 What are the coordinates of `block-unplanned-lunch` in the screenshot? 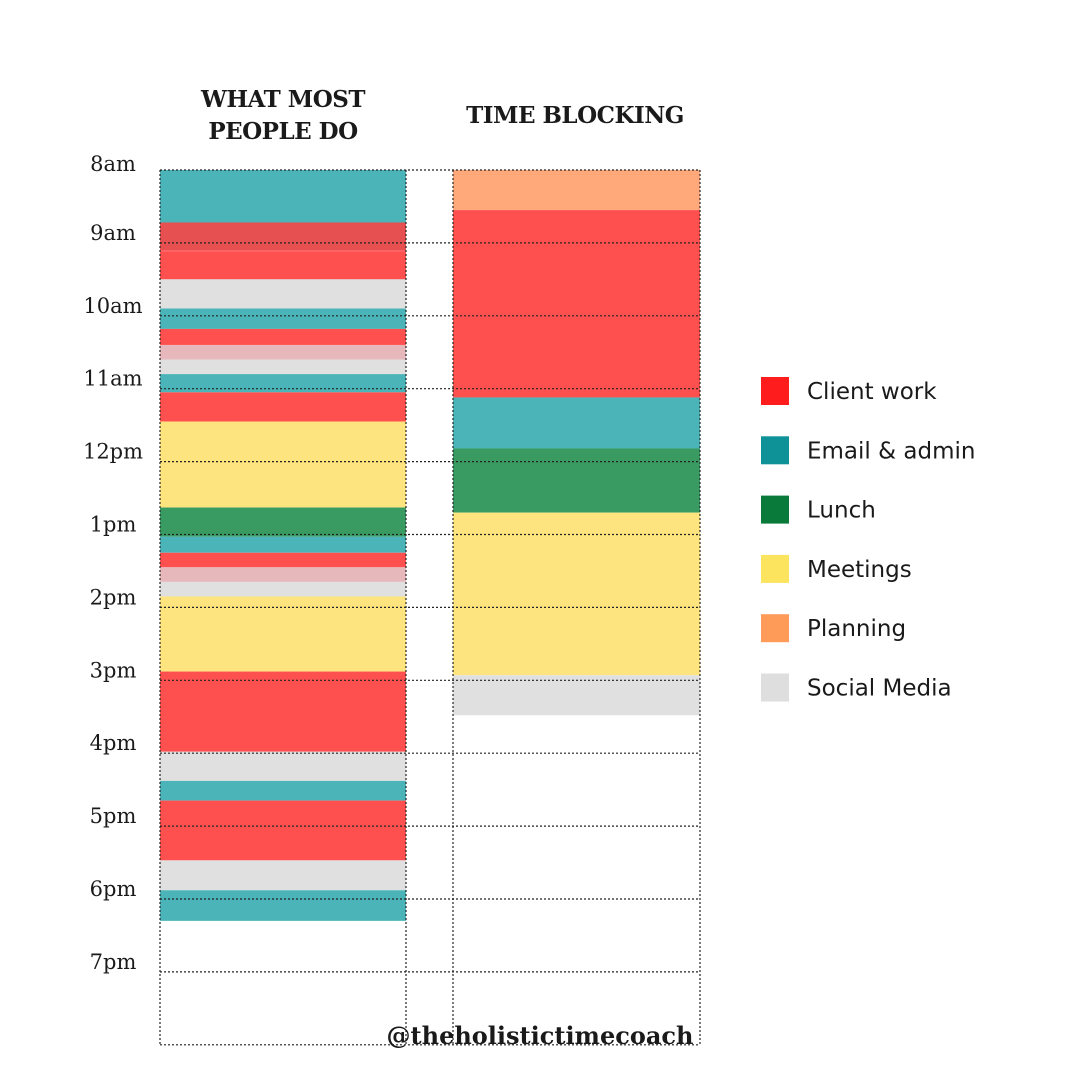 It's located at (283, 522).